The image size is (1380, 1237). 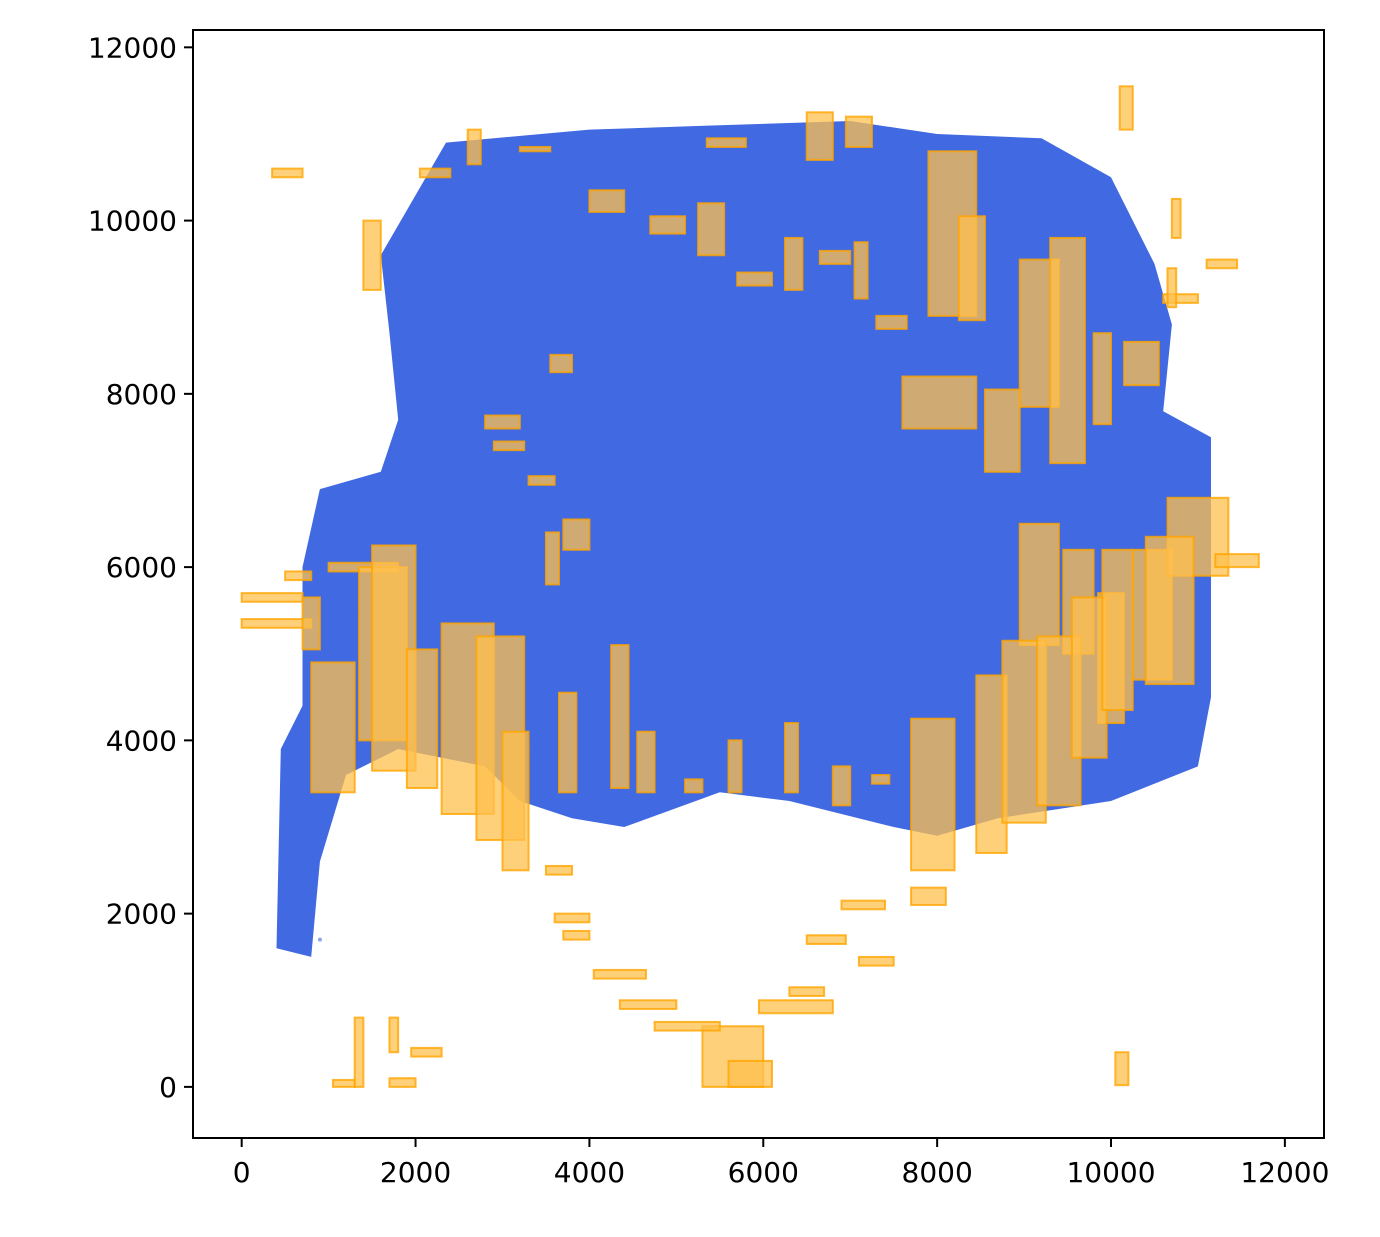 I want to click on x-tick-label: 6000, so click(x=763, y=1172).